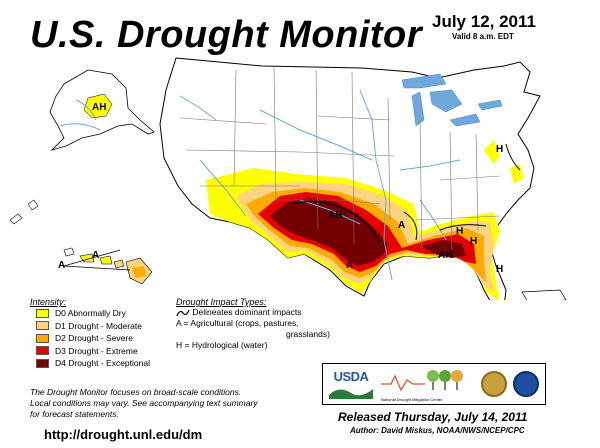 This screenshot has width=600, height=448. I want to click on map-label-southern-plains: AH, so click(335, 215).